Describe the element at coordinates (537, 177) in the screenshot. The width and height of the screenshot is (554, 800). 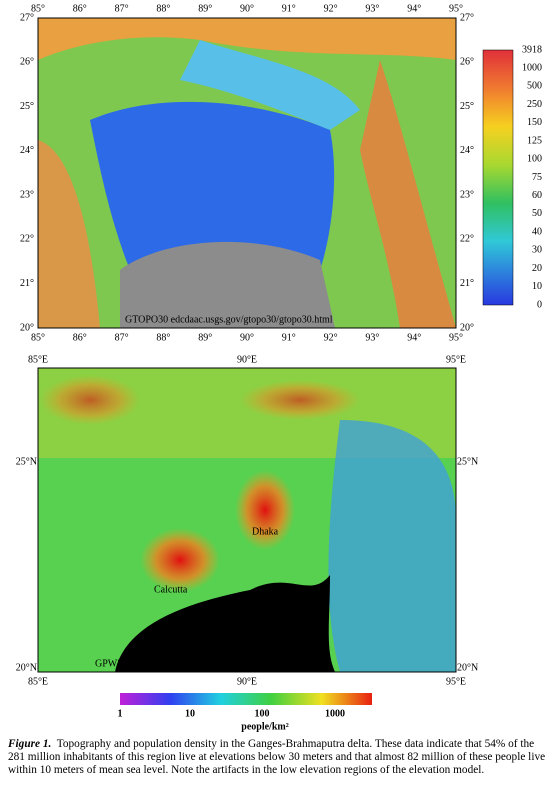
I see `colorbar-label: 75` at that location.